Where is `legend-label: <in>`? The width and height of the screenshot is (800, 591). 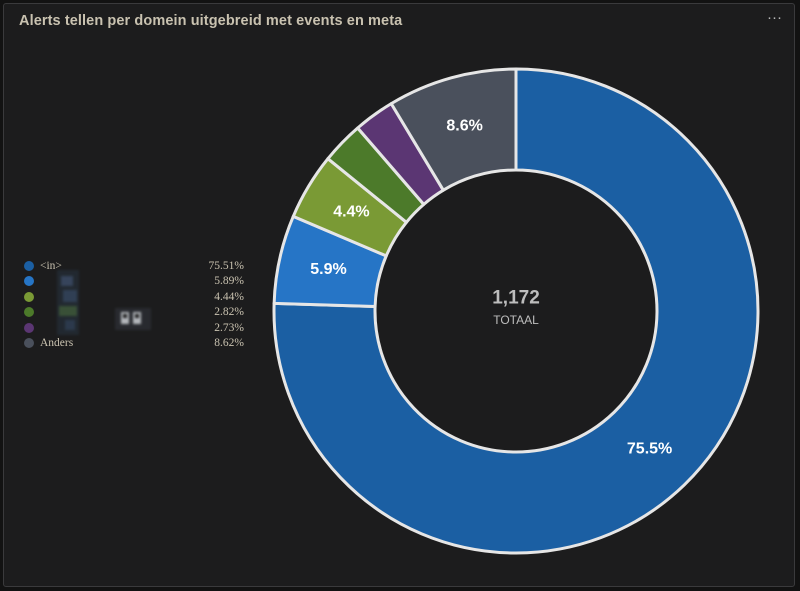
legend-label: <in> is located at coordinates (51, 265).